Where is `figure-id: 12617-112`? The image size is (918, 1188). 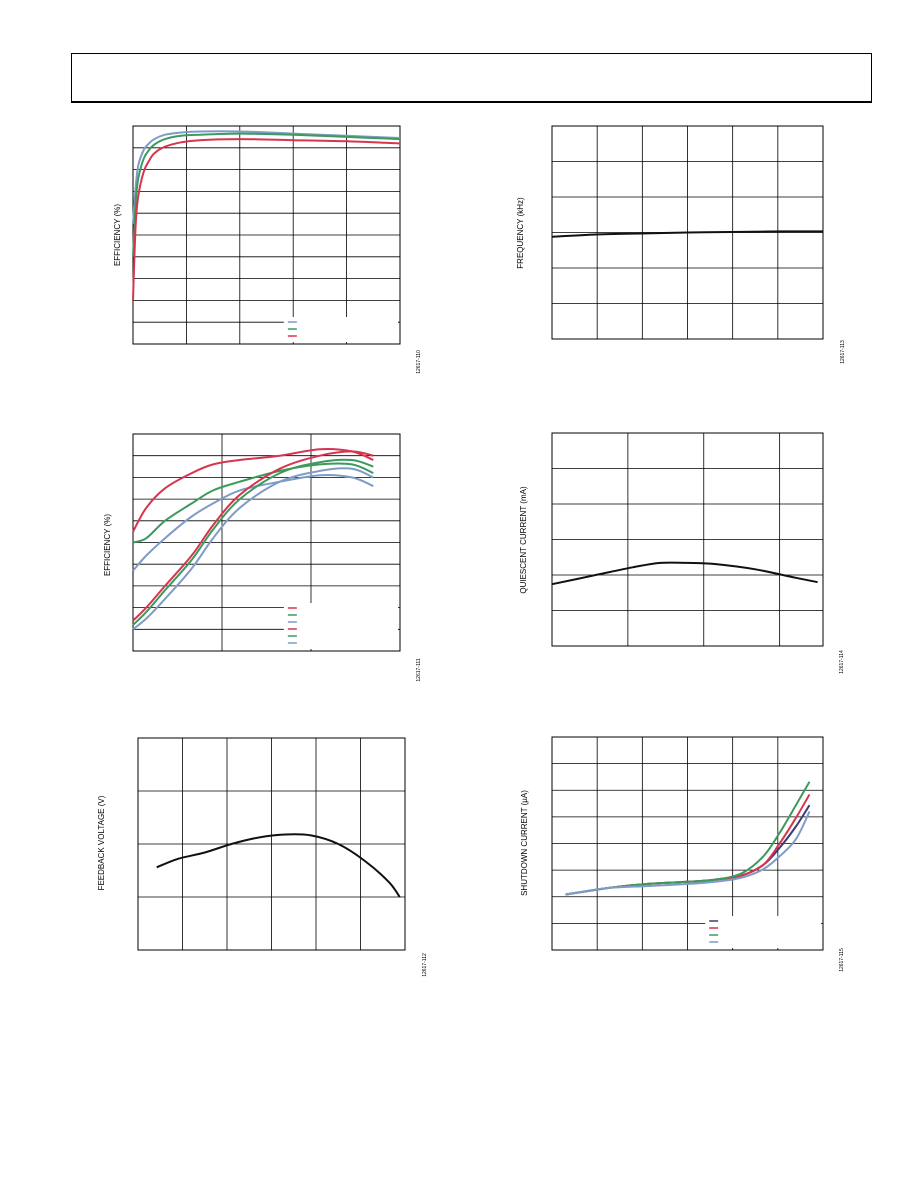 figure-id: 12617-112 is located at coordinates (425, 965).